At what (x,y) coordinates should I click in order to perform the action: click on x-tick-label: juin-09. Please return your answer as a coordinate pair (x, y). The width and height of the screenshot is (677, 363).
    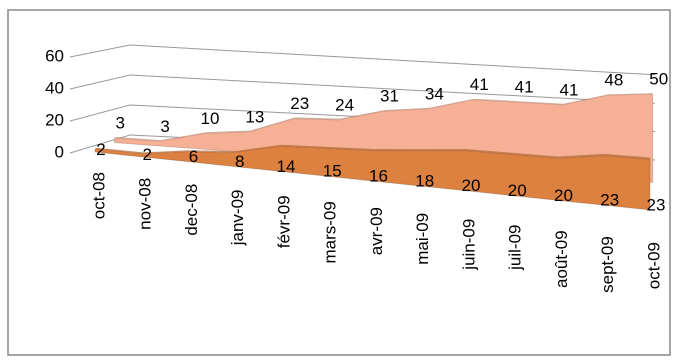
    Looking at the image, I should click on (468, 245).